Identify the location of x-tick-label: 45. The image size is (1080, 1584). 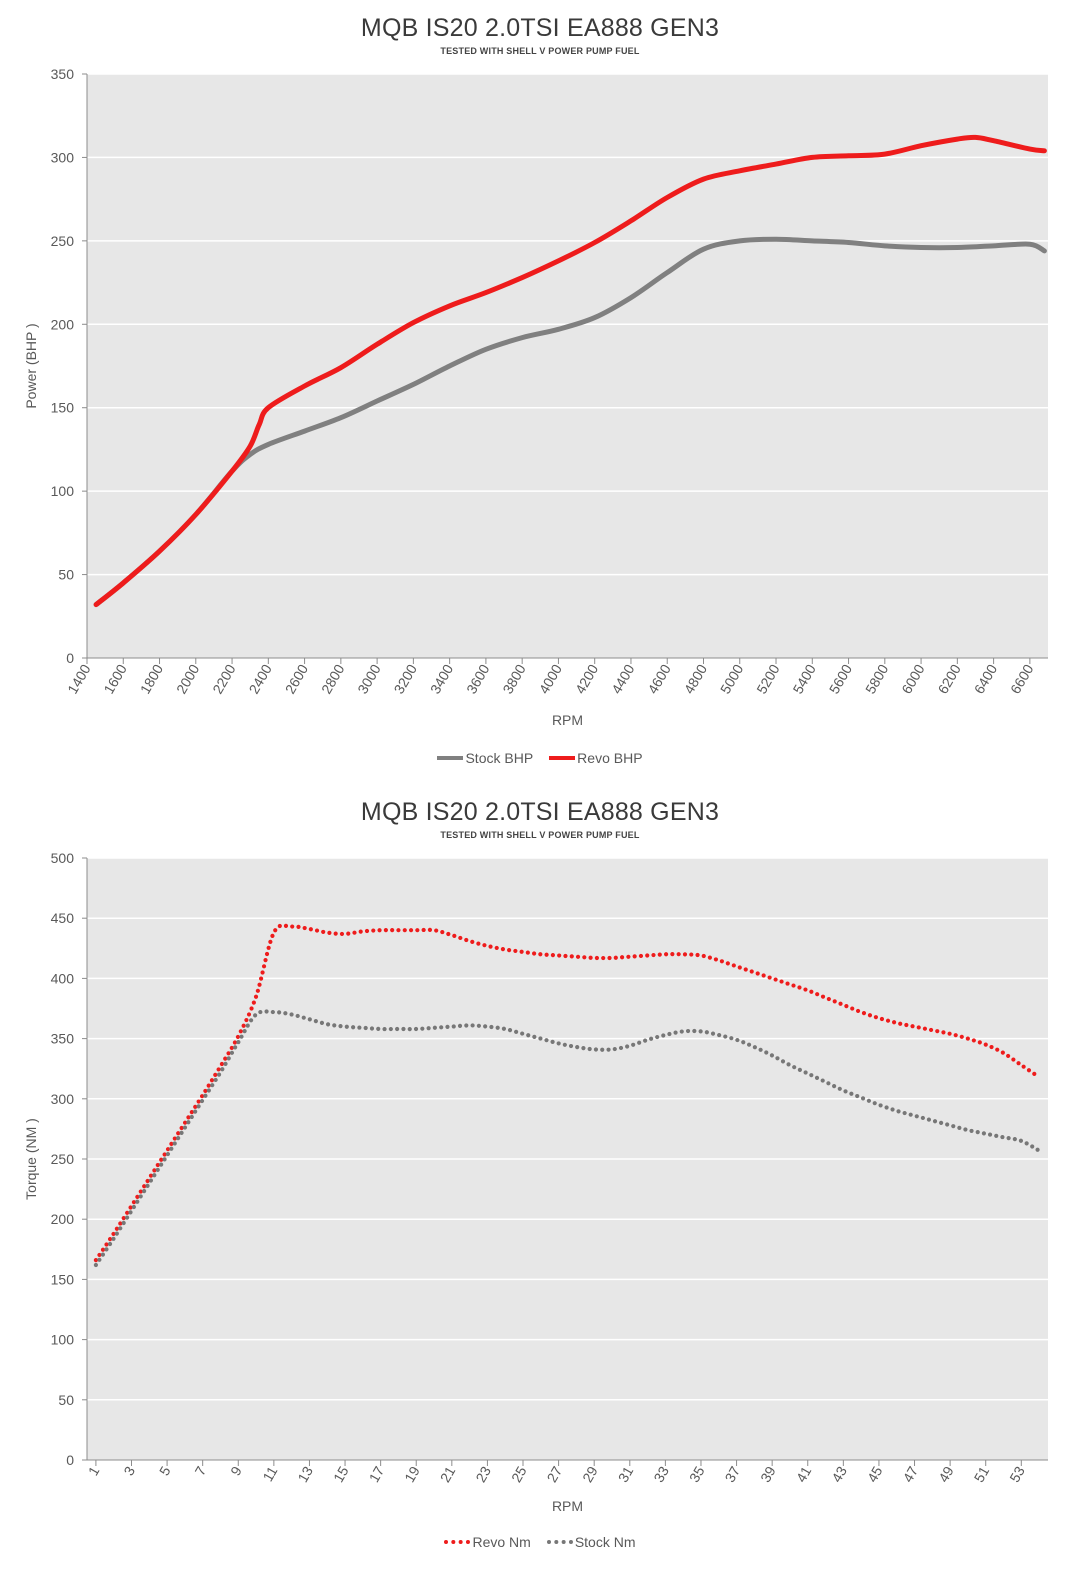
(875, 1474).